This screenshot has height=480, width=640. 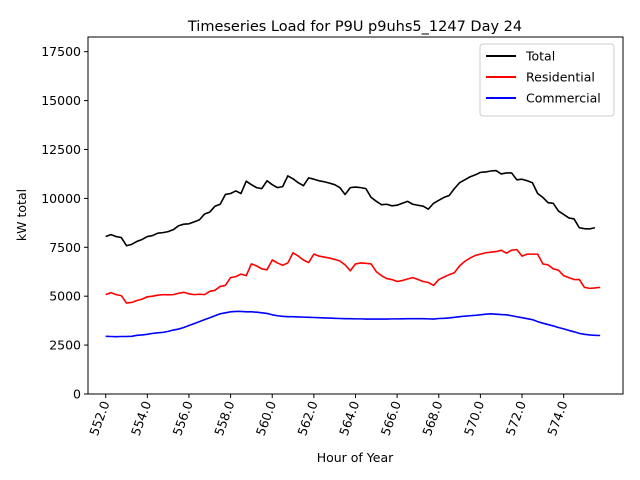 What do you see at coordinates (61, 149) in the screenshot?
I see `y-tick-label: 12500` at bounding box center [61, 149].